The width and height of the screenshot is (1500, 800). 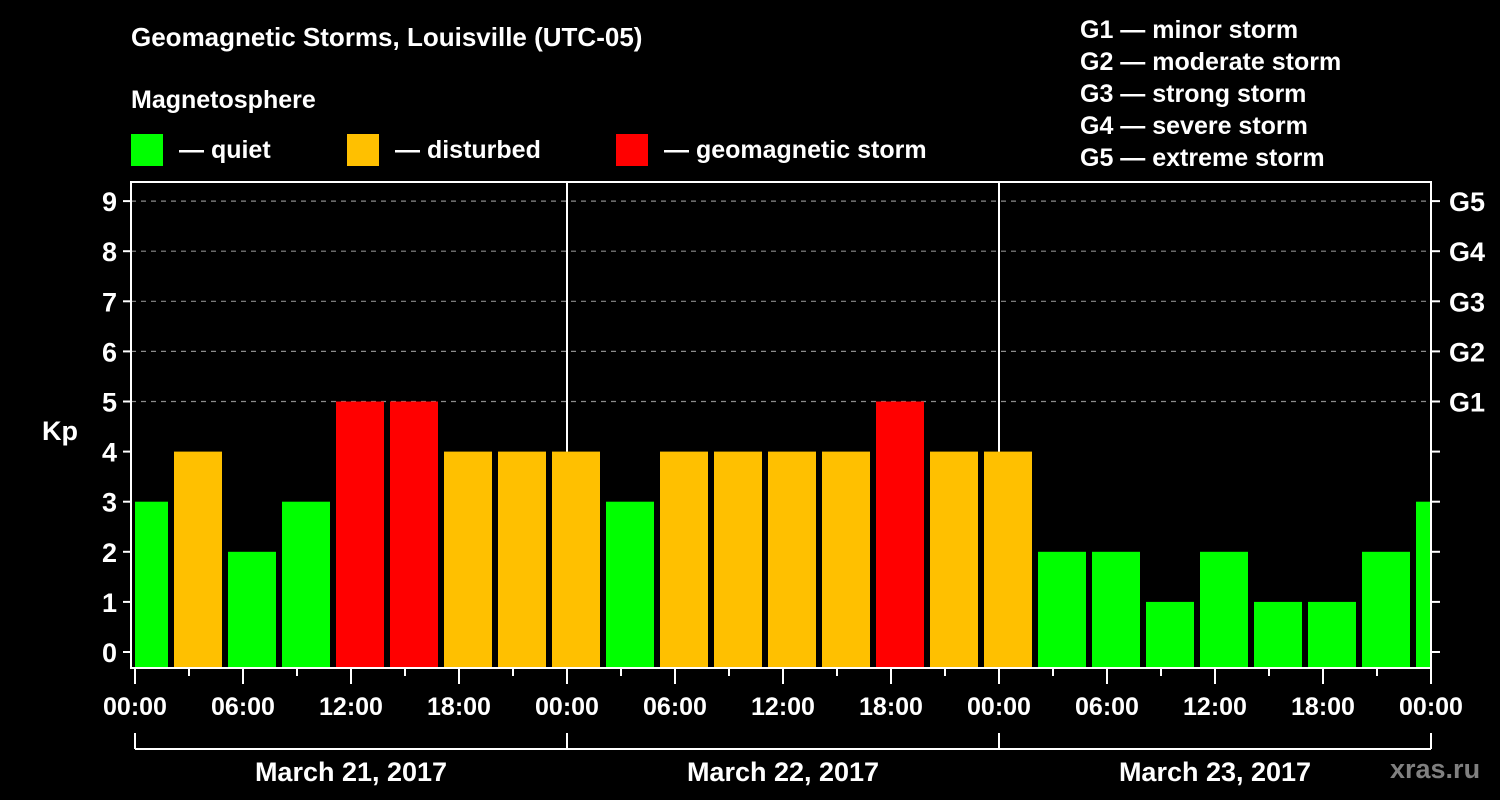 I want to click on g-scale-item: G1 — minor storm, so click(x=1189, y=30).